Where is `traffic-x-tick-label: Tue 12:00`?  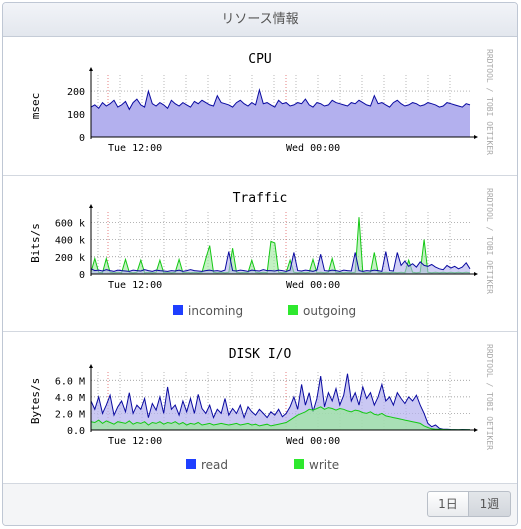 traffic-x-tick-label: Tue 12:00 is located at coordinates (135, 285).